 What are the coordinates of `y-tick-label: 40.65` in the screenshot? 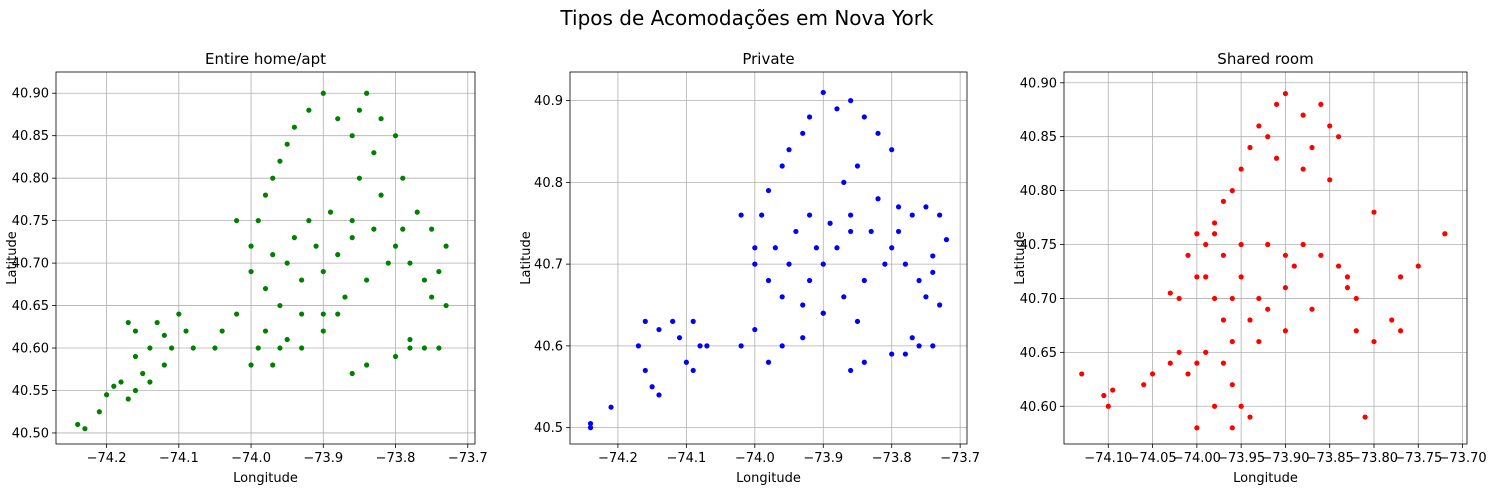 It's located at (1038, 353).